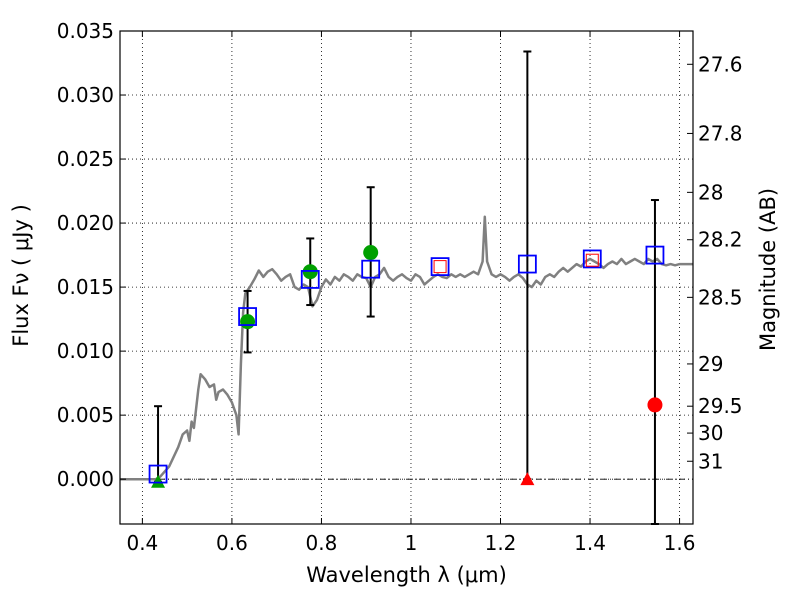 The width and height of the screenshot is (800, 600). Describe the element at coordinates (85, 223) in the screenshot. I see `y-tick-label: 0.020` at that location.